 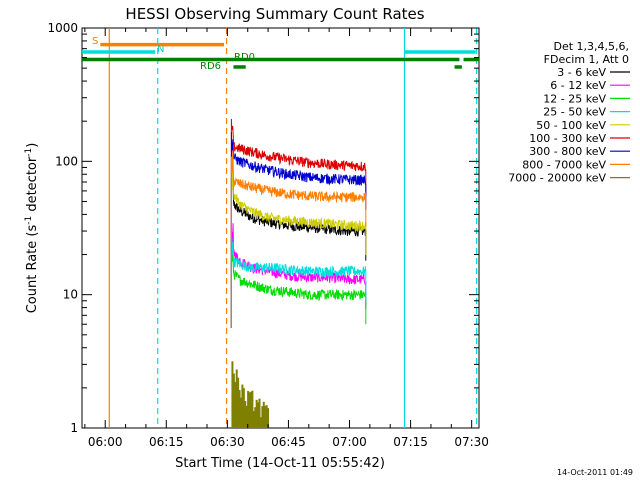 I want to click on x-axis-label: Start Time (14-Oct-11 05:55:42), so click(x=280, y=463).